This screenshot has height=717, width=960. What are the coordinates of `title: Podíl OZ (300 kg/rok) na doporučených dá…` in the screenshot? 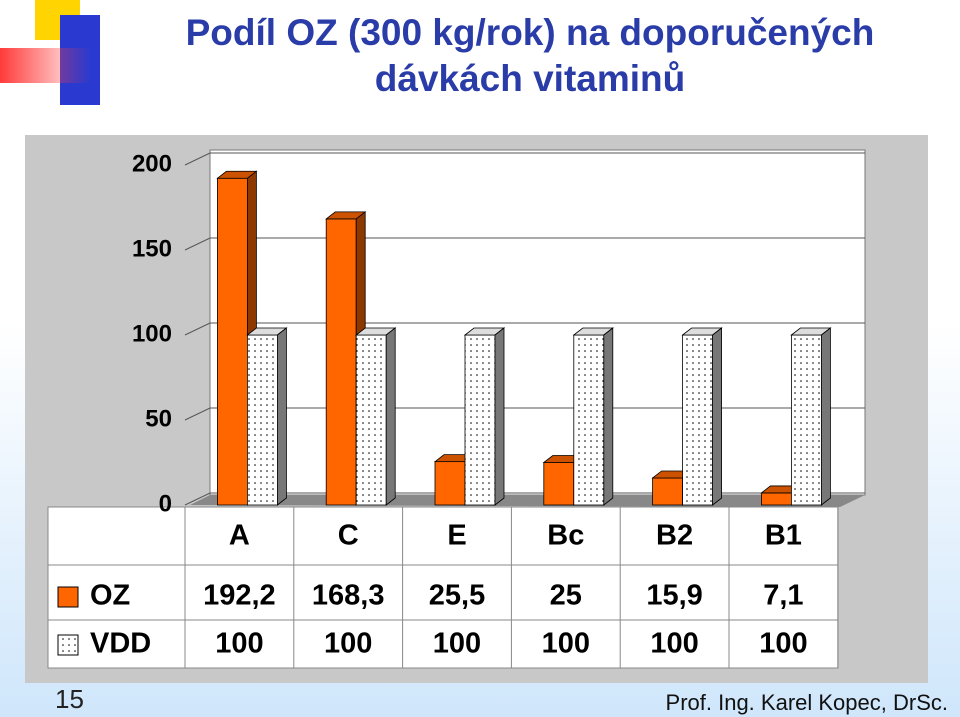 It's located at (530, 55).